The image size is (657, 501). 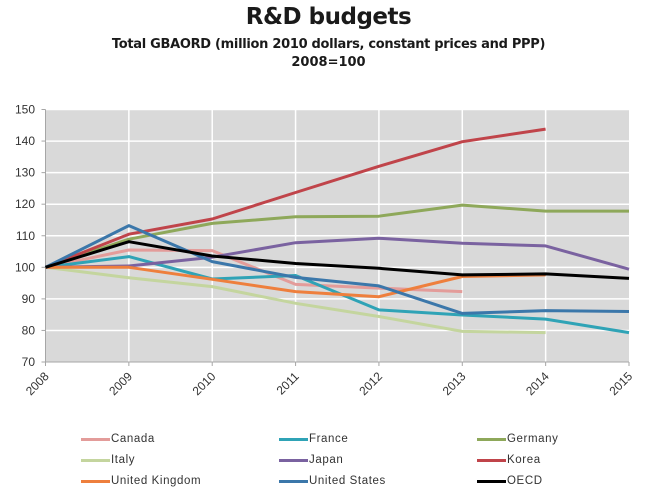 I want to click on legend-item-korea: Korea, so click(x=509, y=460).